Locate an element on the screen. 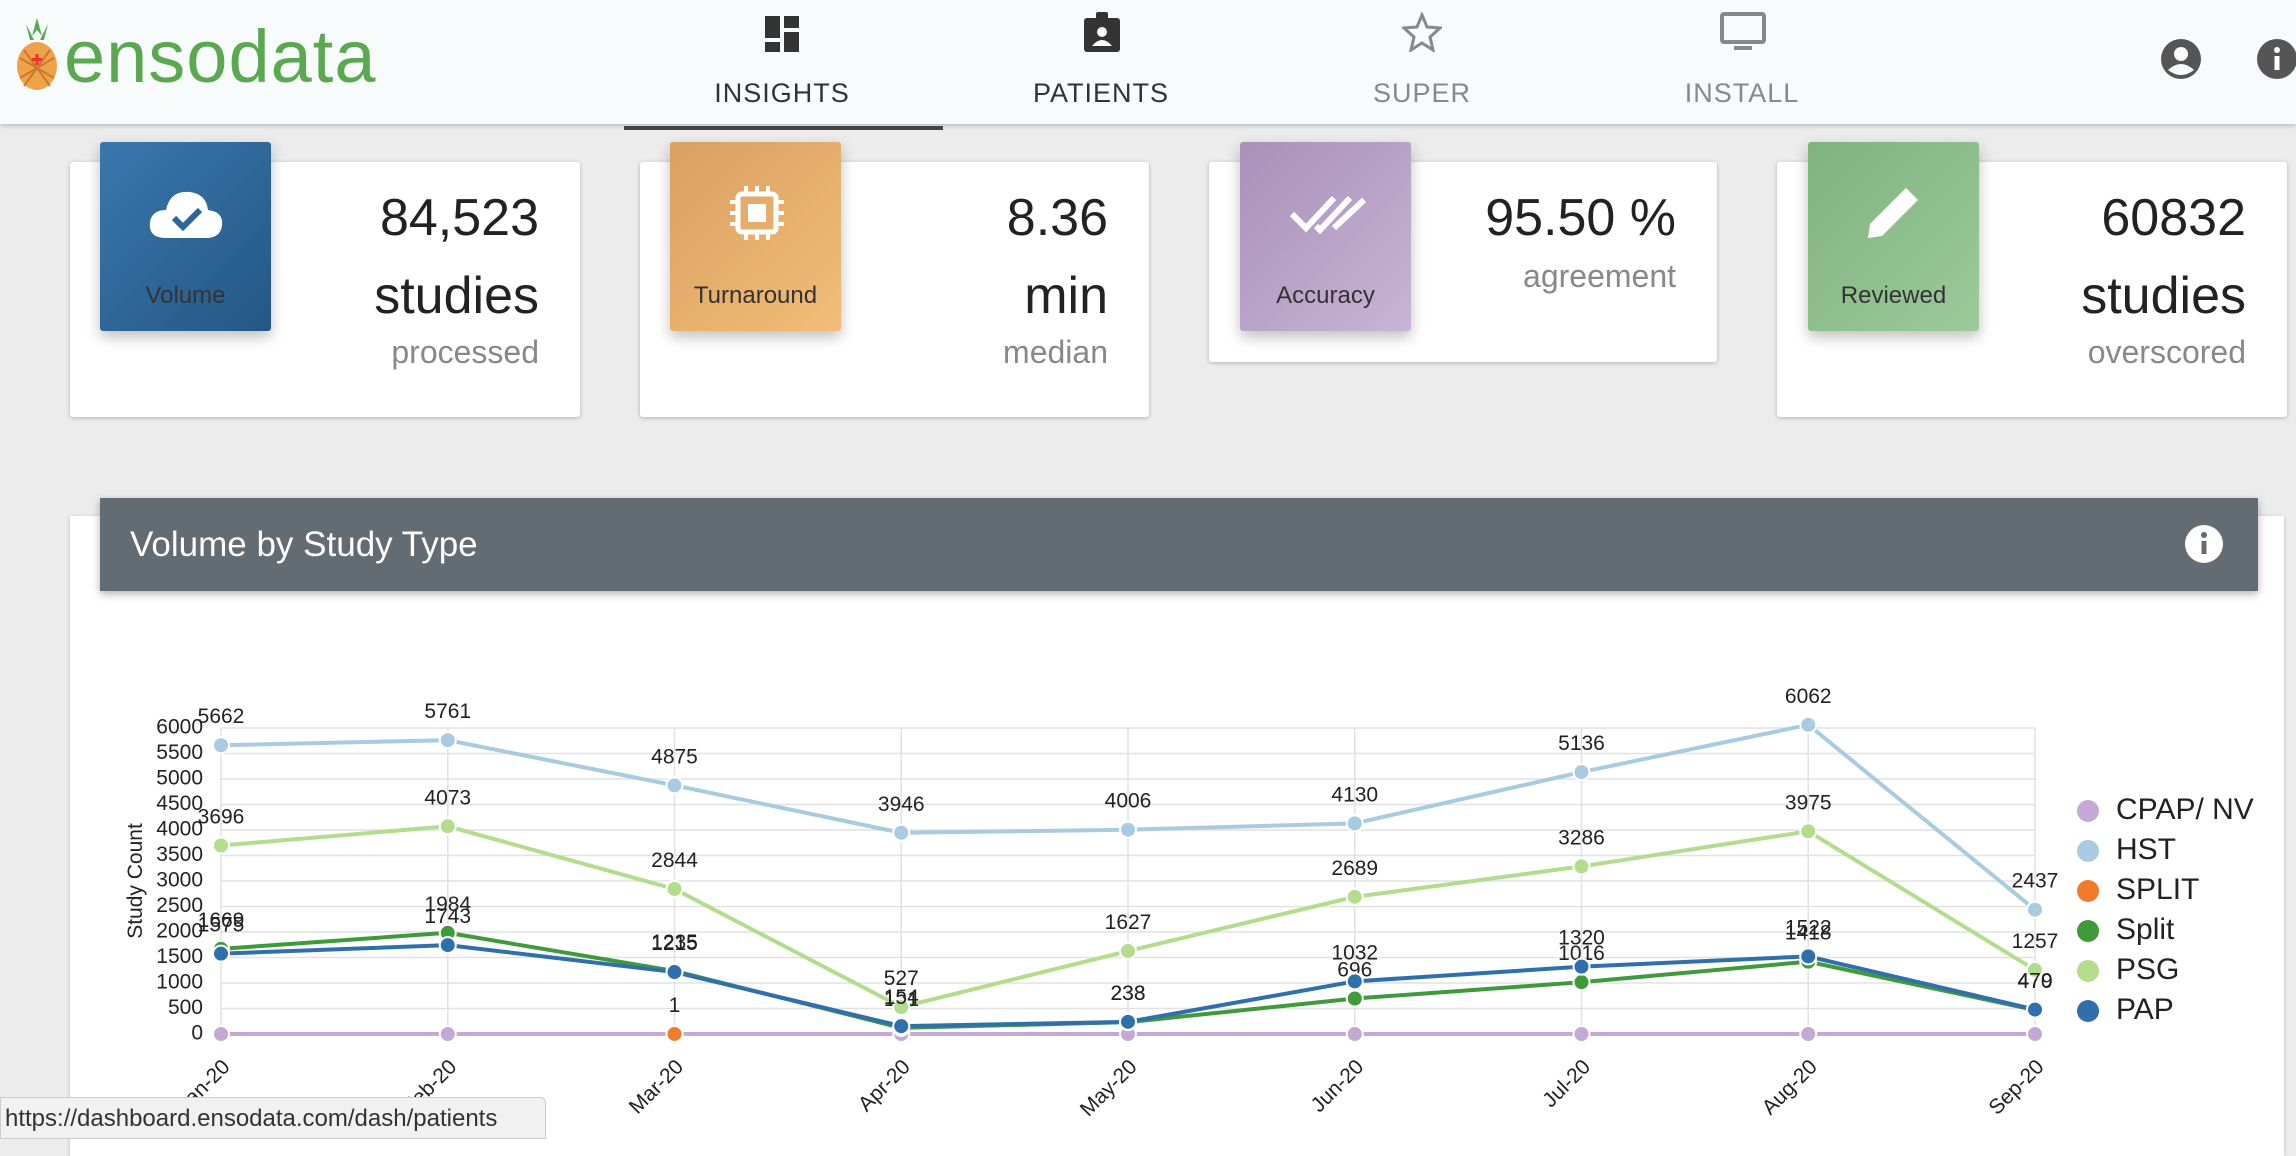 The width and height of the screenshot is (2296, 1156). nav-item: SUPER is located at coordinates (1422, 93).